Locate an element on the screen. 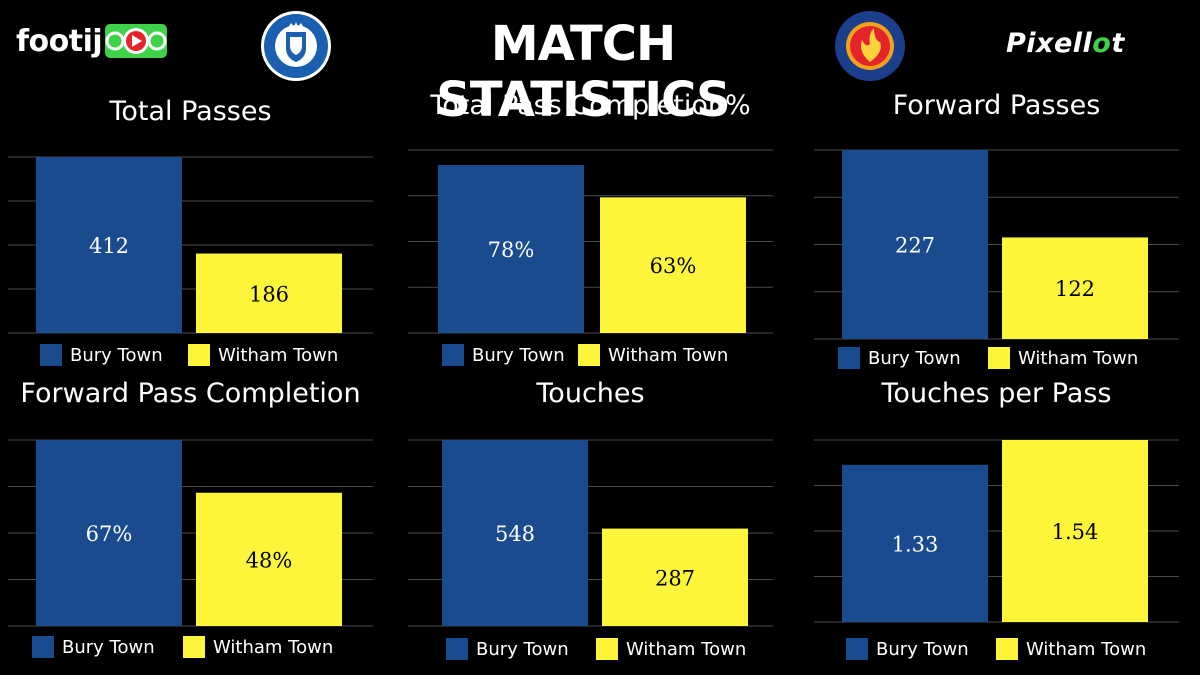 The height and width of the screenshot is (675, 1200). bar-value-label: 287 is located at coordinates (675, 578).